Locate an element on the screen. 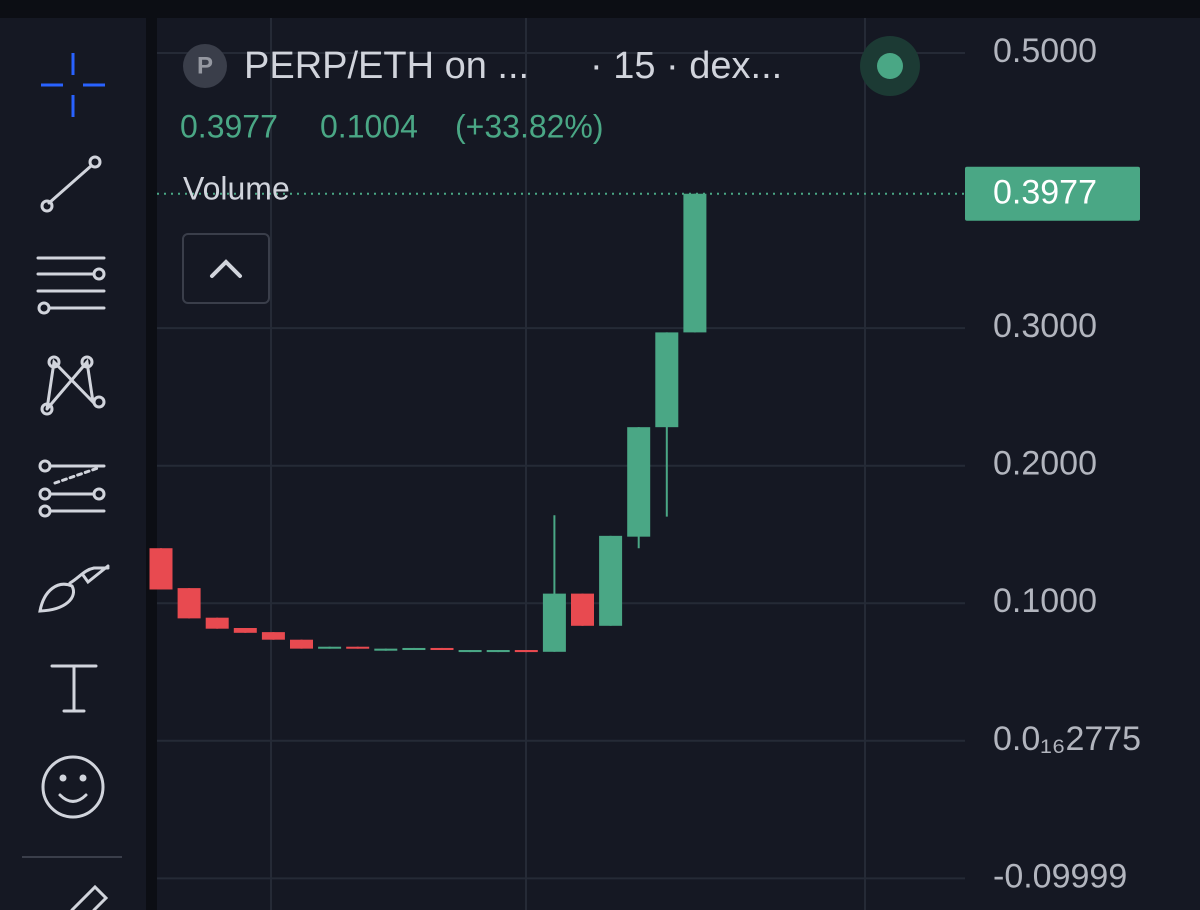 The width and height of the screenshot is (1200, 910). y-tick-label: 0.2000 is located at coordinates (1045, 464).